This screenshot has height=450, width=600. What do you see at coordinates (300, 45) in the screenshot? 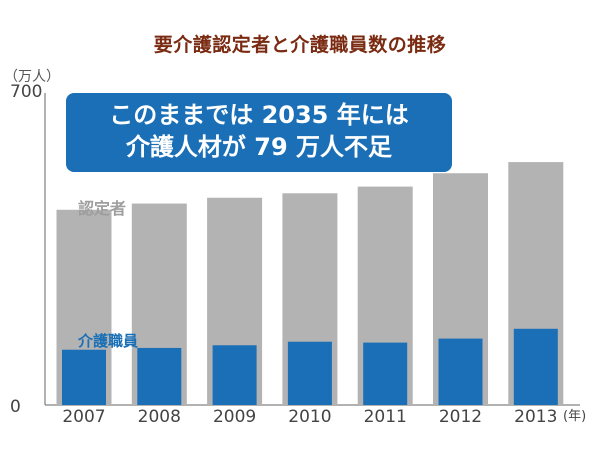
I see `chart-title: 要介護認定者と介護職員数の推移` at bounding box center [300, 45].